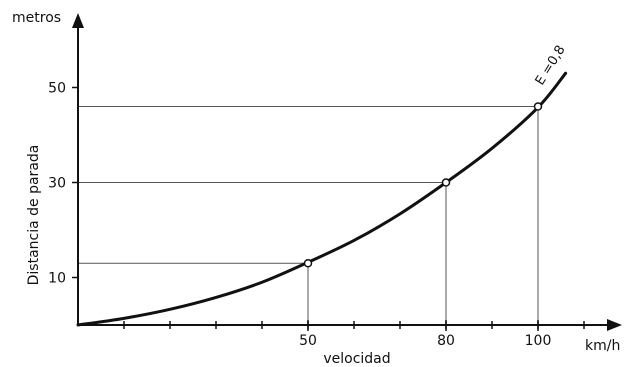 The height and width of the screenshot is (367, 637). Describe the element at coordinates (538, 341) in the screenshot. I see `x-tick-label: 100` at that location.